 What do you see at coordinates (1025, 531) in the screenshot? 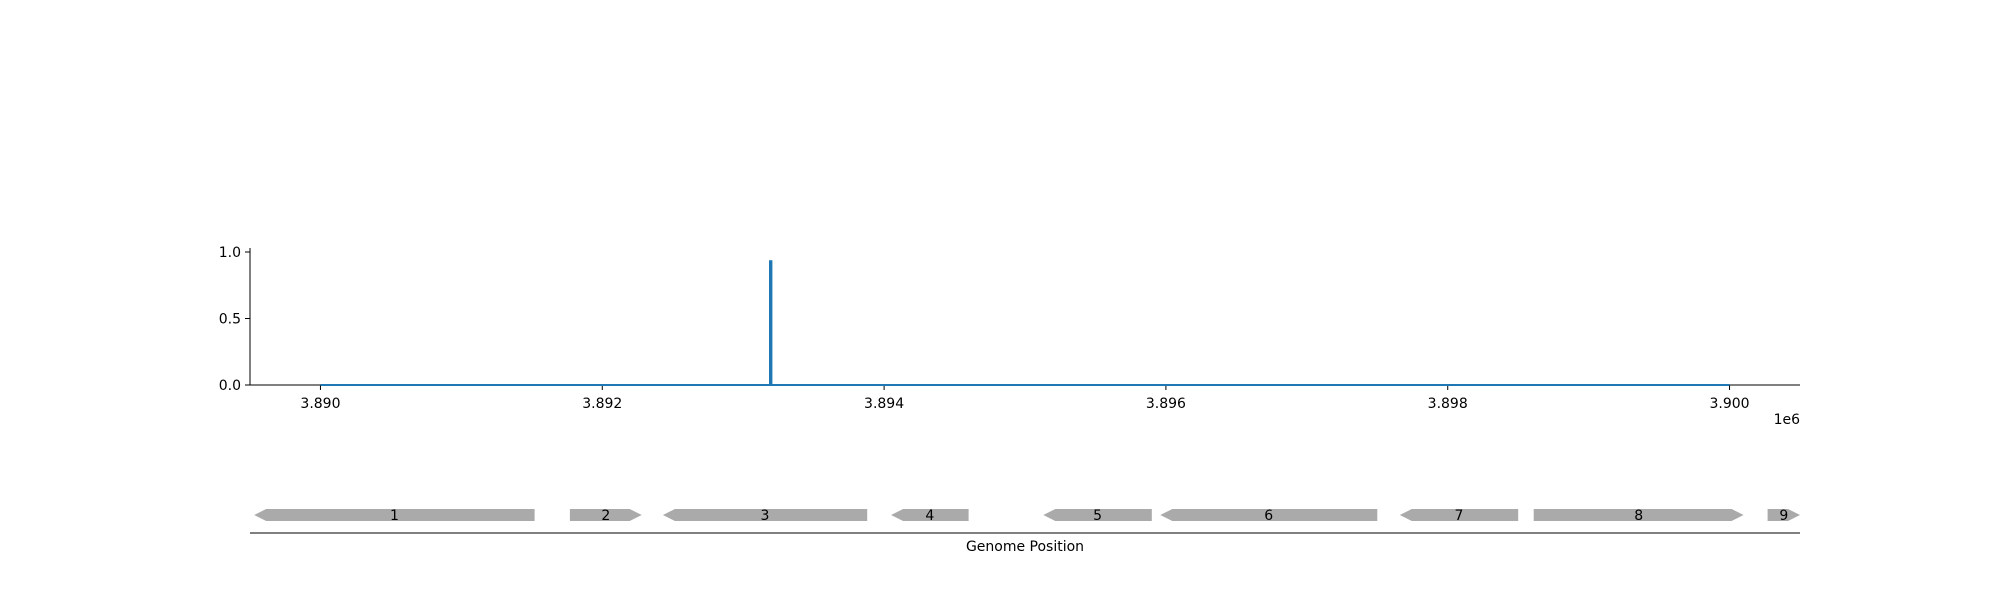
I see `gene-track: 1 2 3 4 5 6 7 8 9 Genome Position` at bounding box center [1025, 531].